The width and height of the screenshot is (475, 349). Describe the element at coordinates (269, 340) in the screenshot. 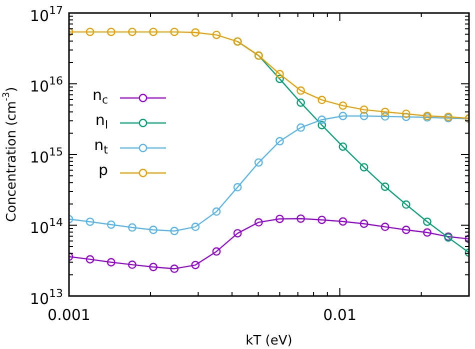

I see `x-axis-title: kT (eV)` at that location.